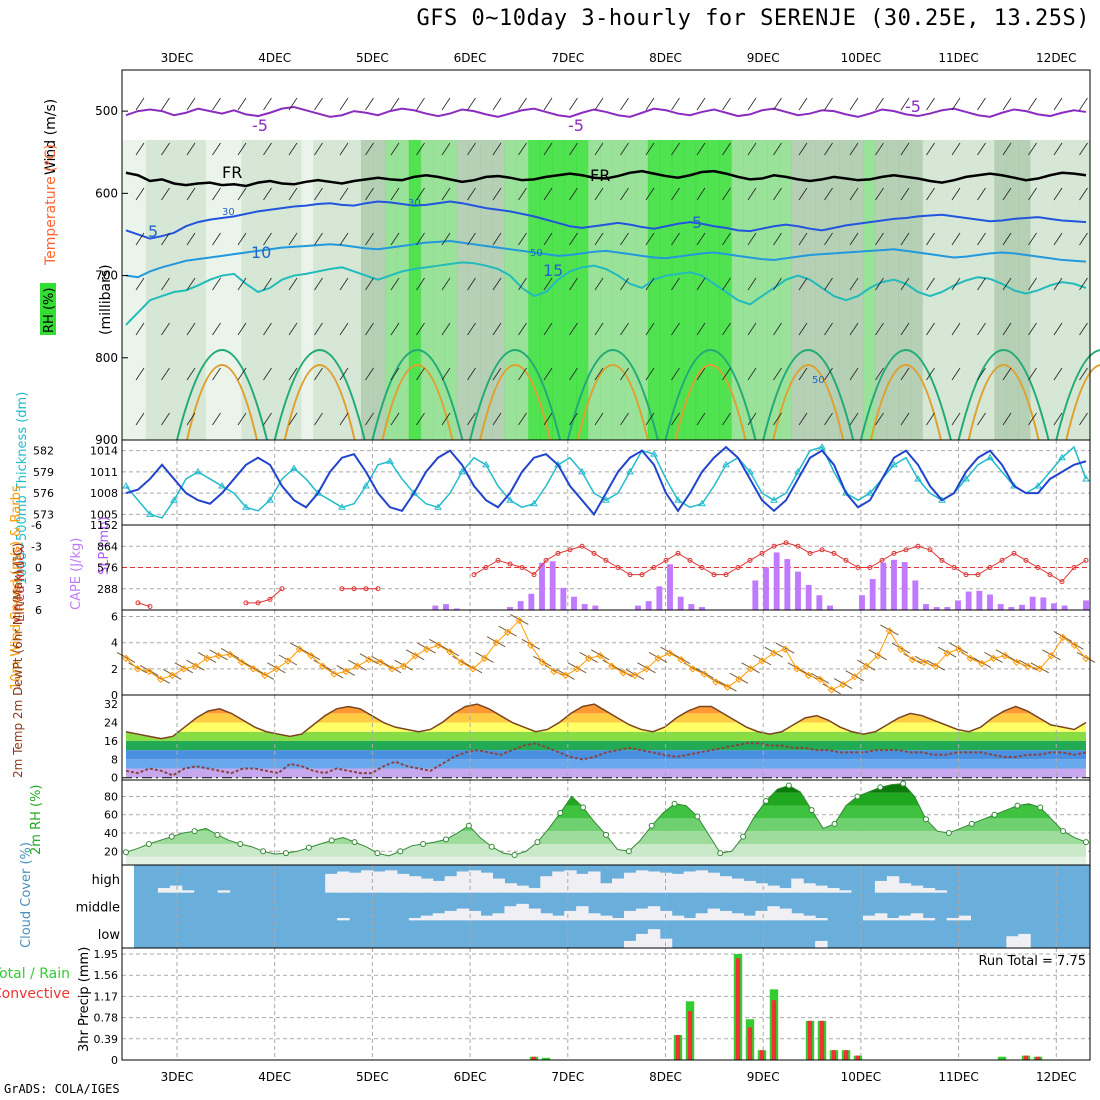 The width and height of the screenshot is (1100, 1100). I want to click on slp-tick-label: 1008, so click(104, 493).